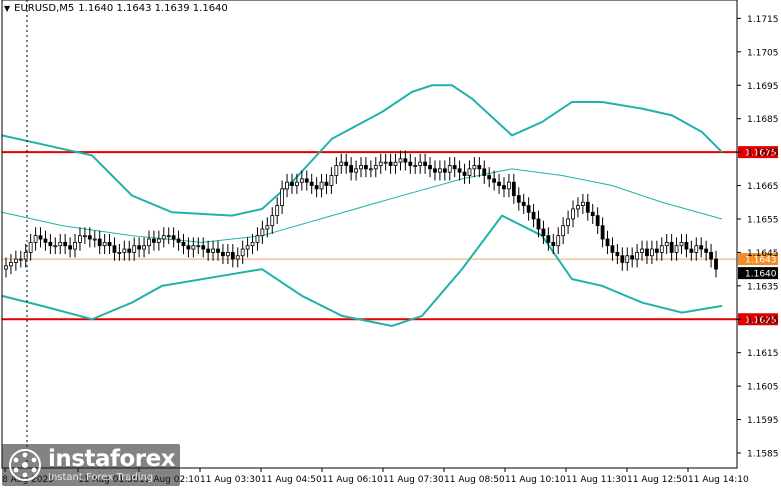  I want to click on dropdown-arrow-icon: ▼, so click(7, 8).